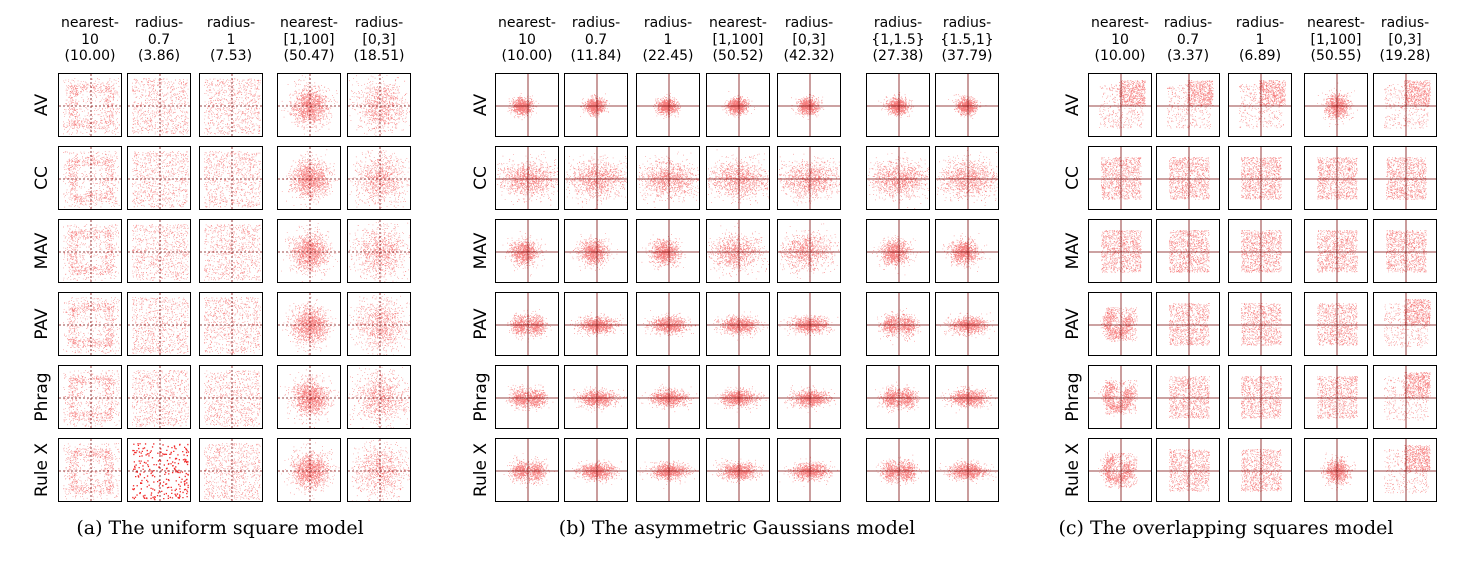 The image size is (1470, 568). What do you see at coordinates (1188, 39) in the screenshot?
I see `column-header: radius- 0.7 (3.37)` at bounding box center [1188, 39].